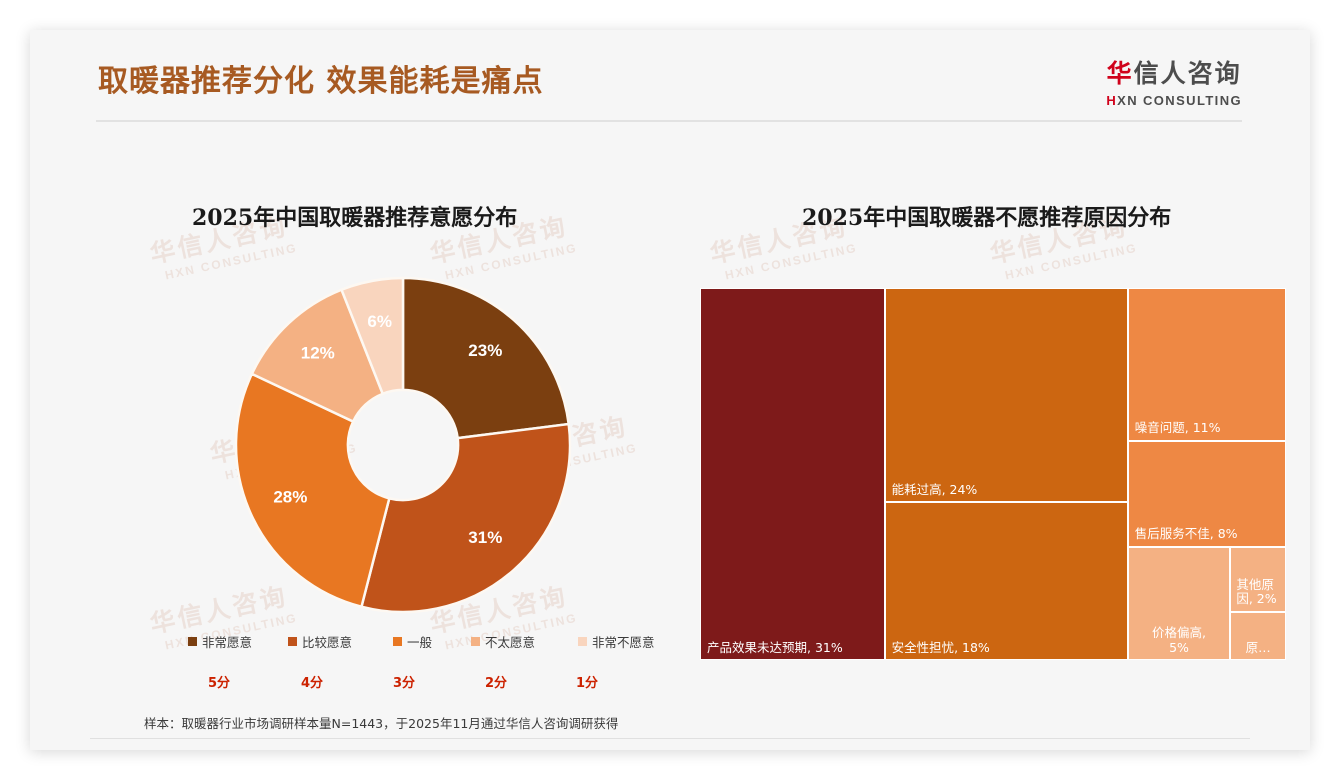 The image size is (1340, 780). I want to click on treemap-cell: 产品效果未达预期, 31%, so click(792, 474).